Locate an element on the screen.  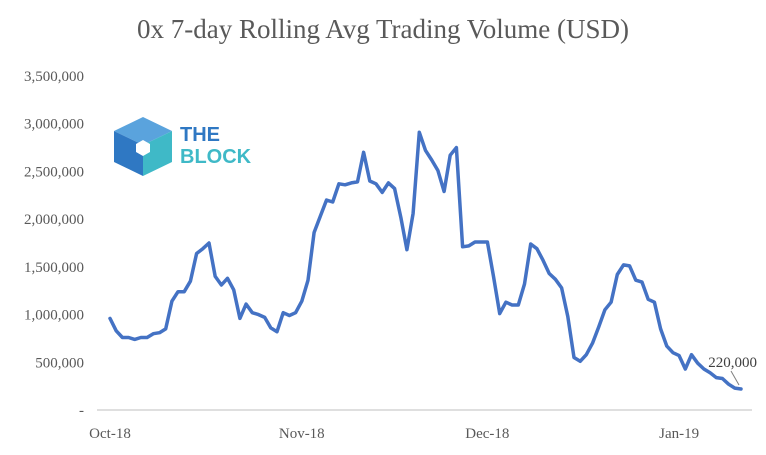
logo-cube-inner is located at coordinates (143, 148).